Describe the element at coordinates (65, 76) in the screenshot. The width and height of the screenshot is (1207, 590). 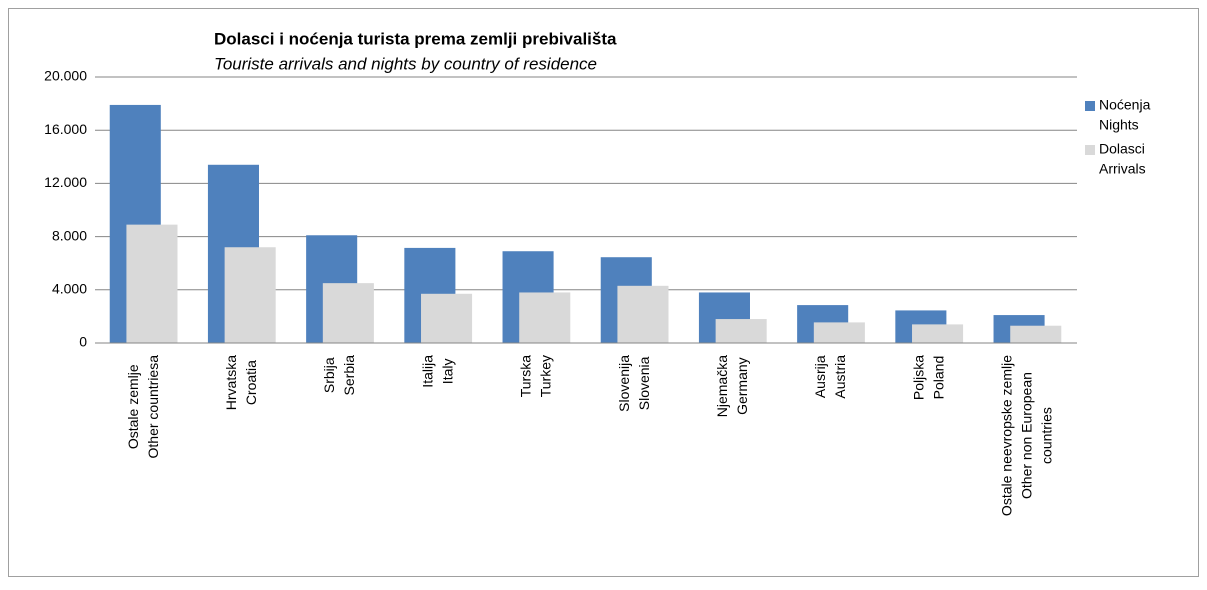
I see `y-tick-label: 20.000` at that location.